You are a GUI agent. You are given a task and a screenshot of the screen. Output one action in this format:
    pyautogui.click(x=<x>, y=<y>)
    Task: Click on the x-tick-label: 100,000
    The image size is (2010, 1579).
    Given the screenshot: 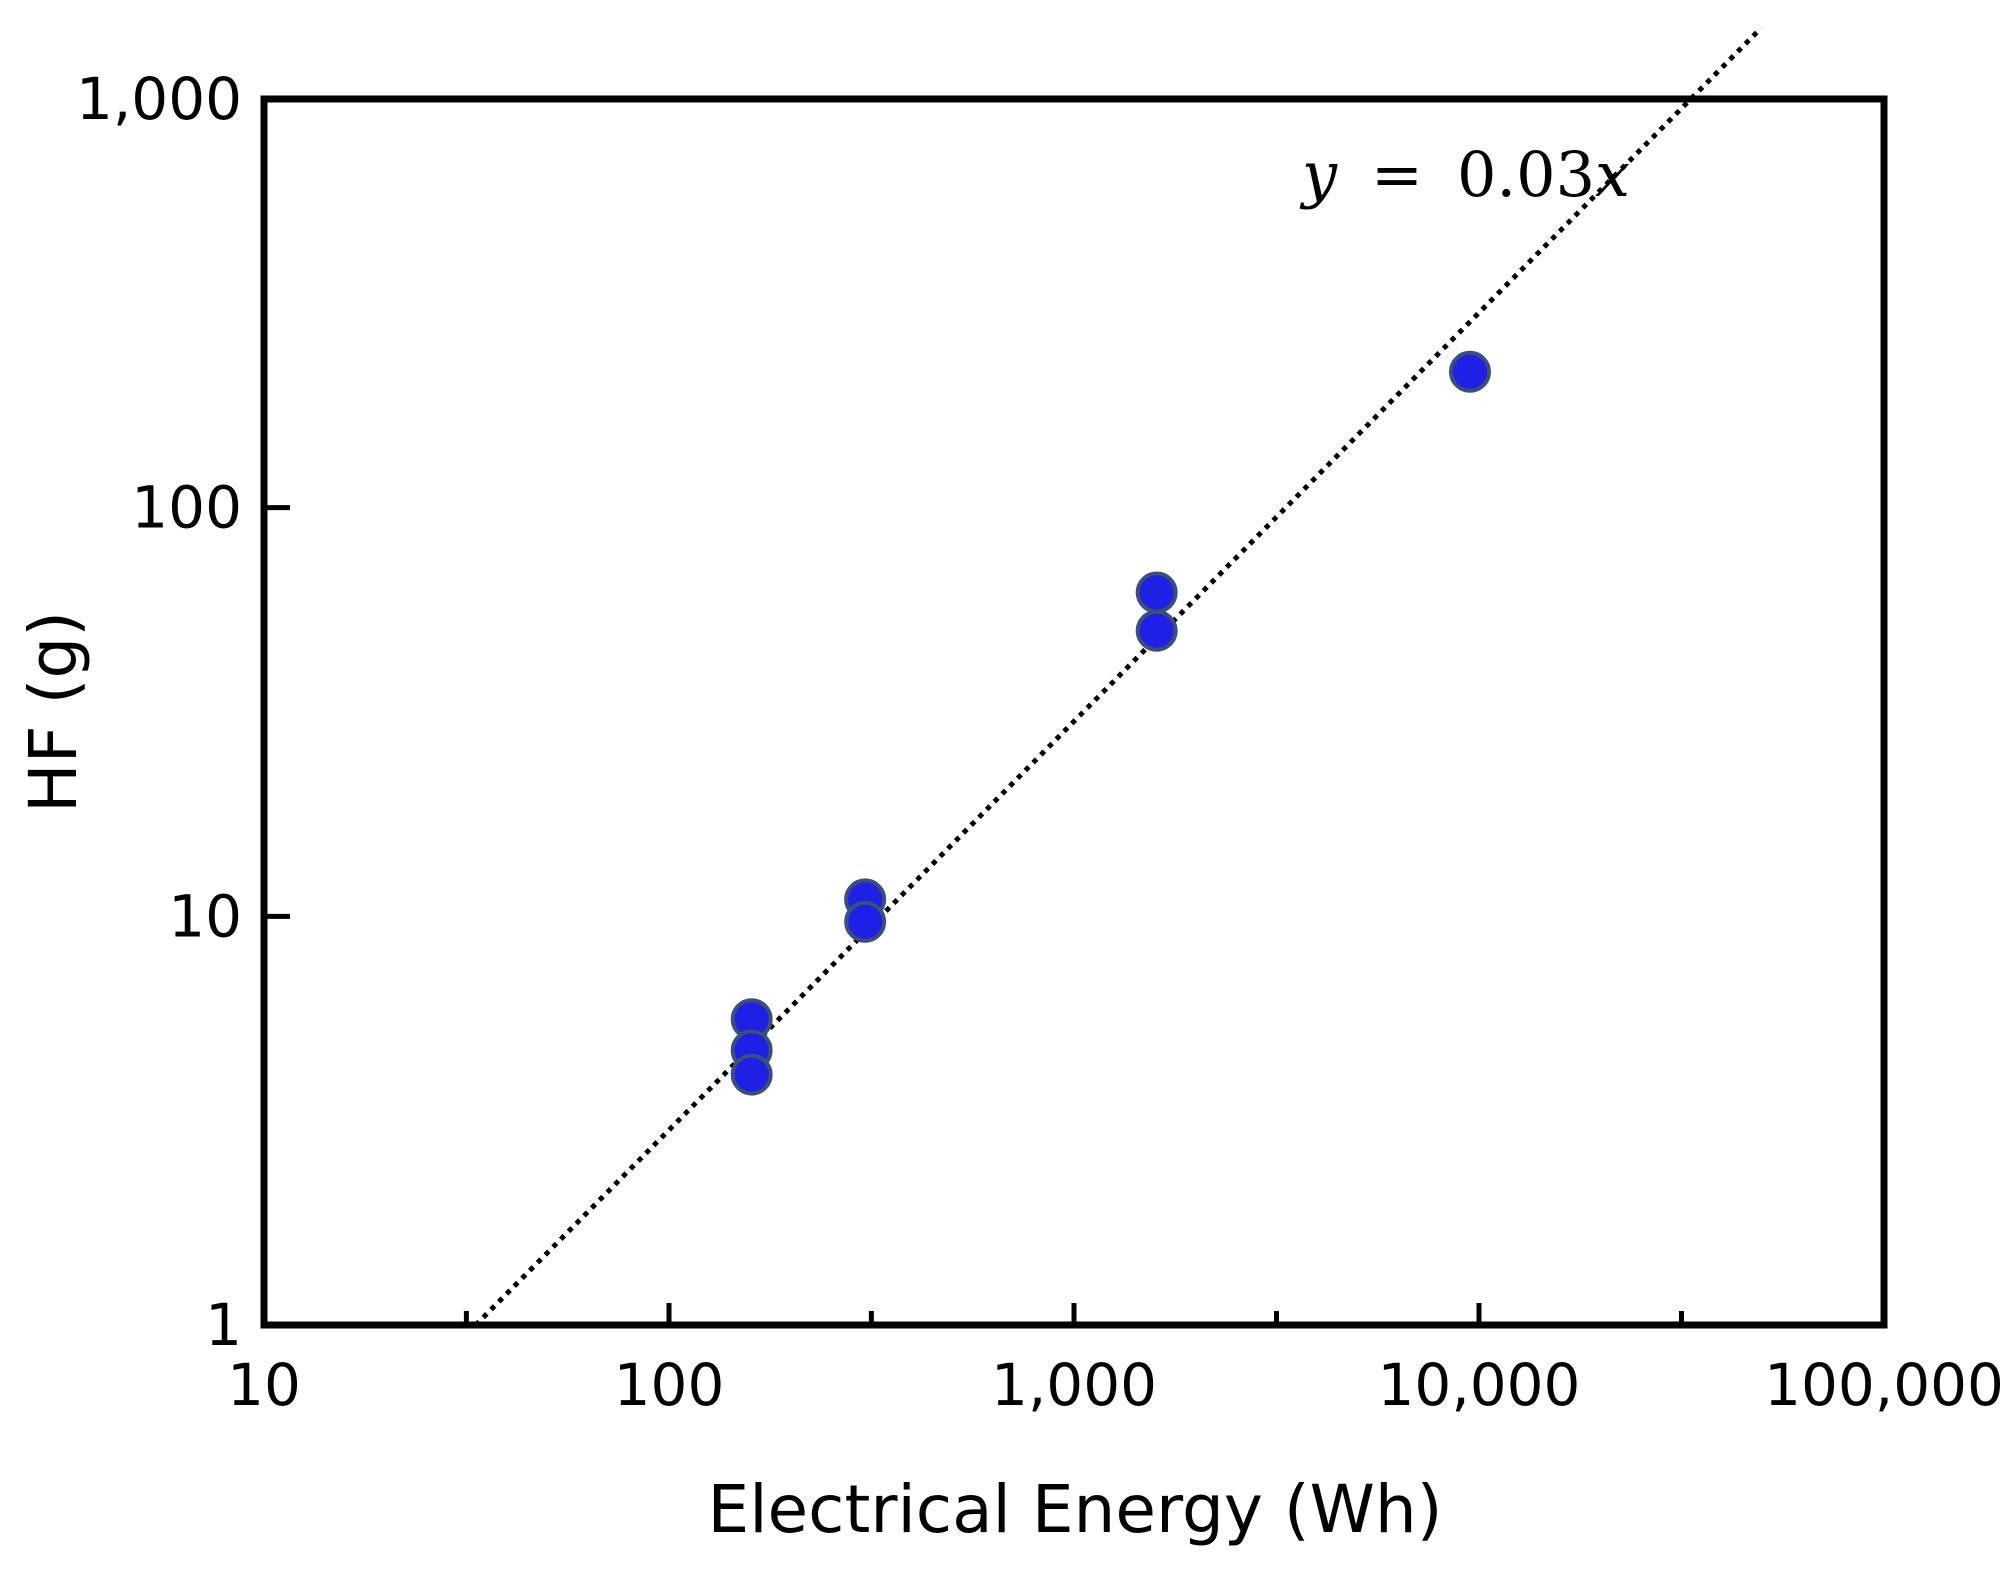 What is the action you would take?
    pyautogui.click(x=1884, y=1385)
    